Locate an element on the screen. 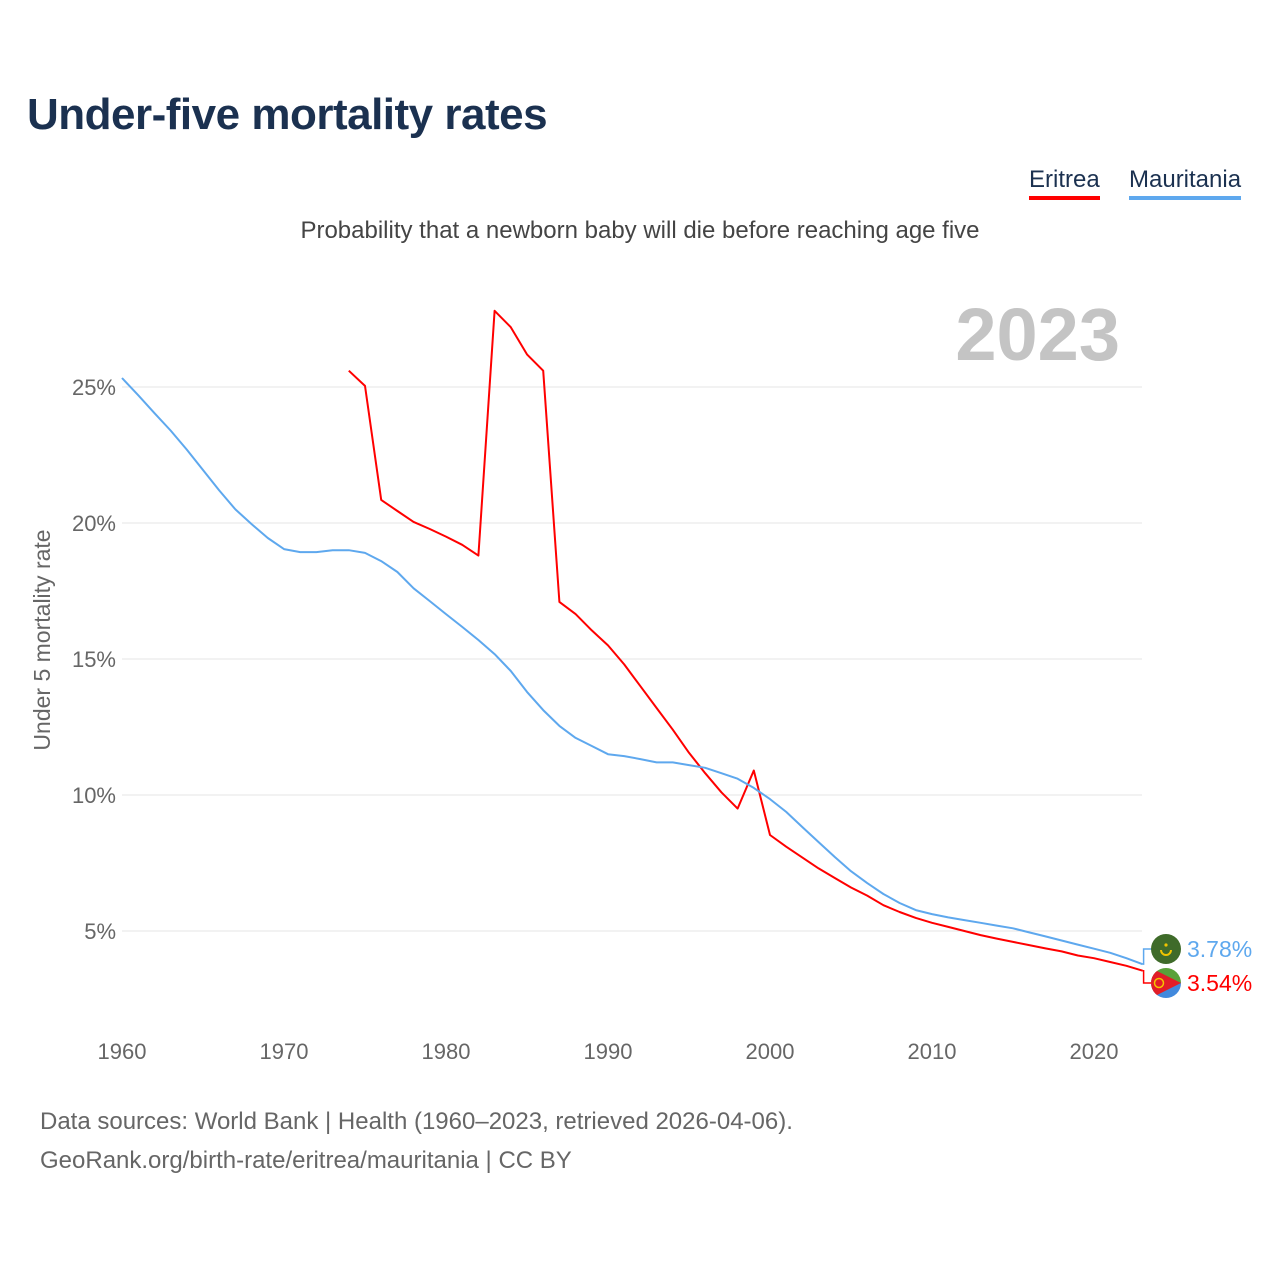 This screenshot has width=1280, height=1280. end-value-label: 3.54% is located at coordinates (1219, 983).